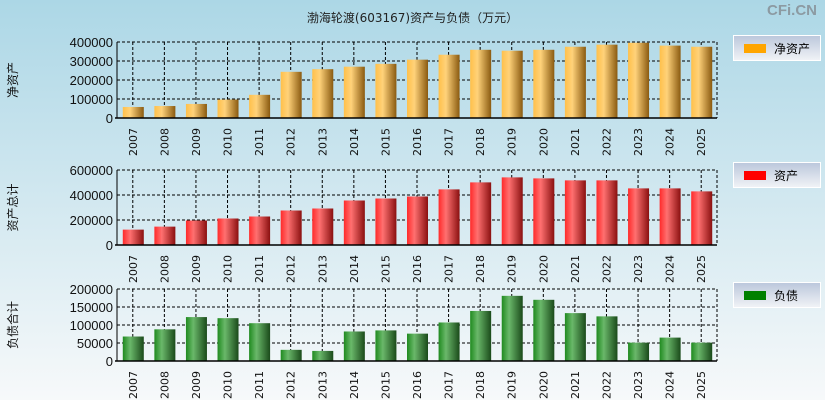 This screenshot has width=825, height=400. Describe the element at coordinates (91, 307) in the screenshot. I see `y-tick-label: 150000` at that location.